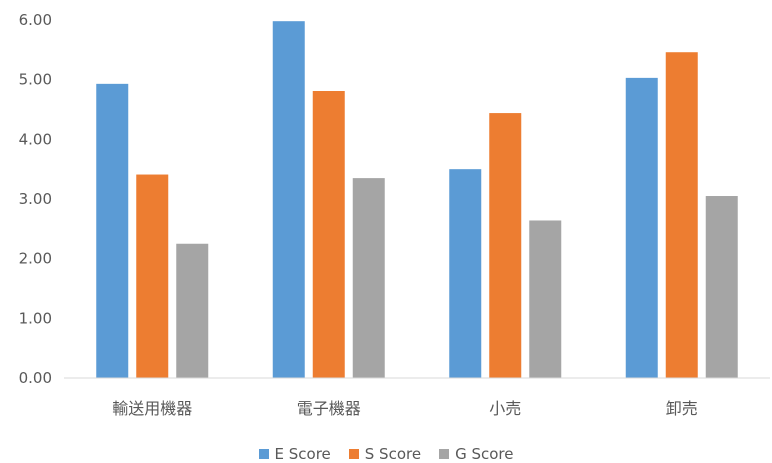 The image size is (772, 463). I want to click on y-tick-label: 2.00, so click(35, 259).